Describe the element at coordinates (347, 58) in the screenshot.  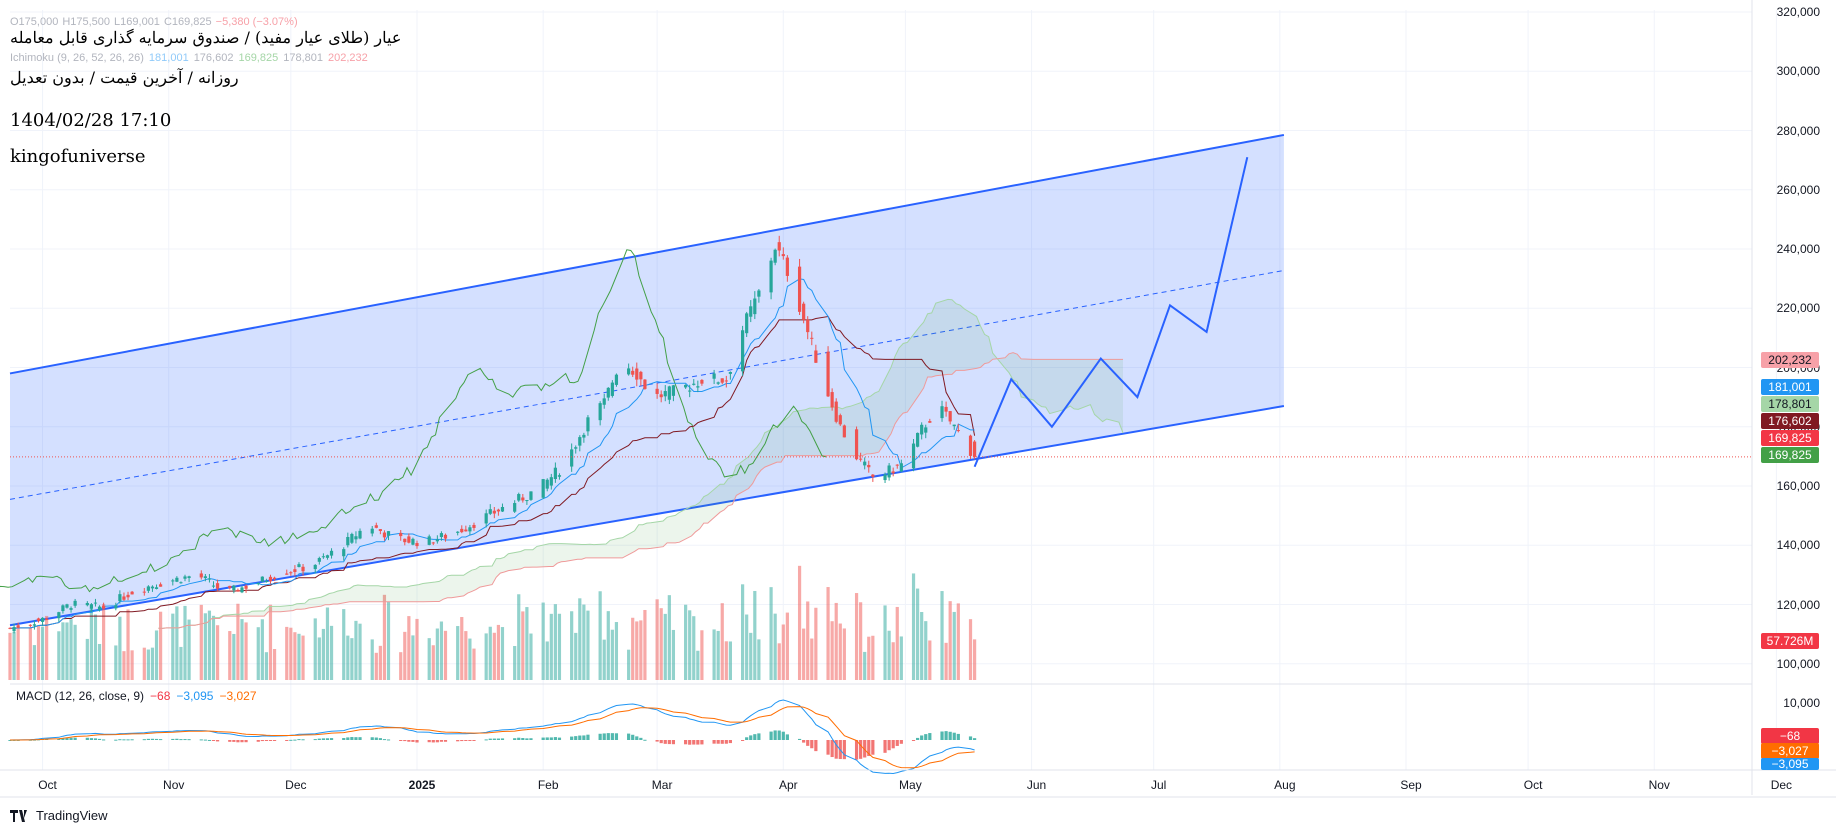
I see `ichimoku-v5: 202,232` at that location.